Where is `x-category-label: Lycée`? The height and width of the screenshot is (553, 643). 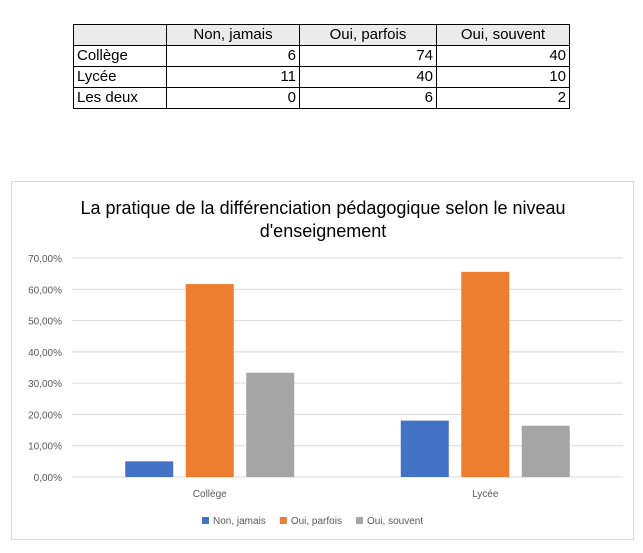 x-category-label: Lycée is located at coordinates (485, 494).